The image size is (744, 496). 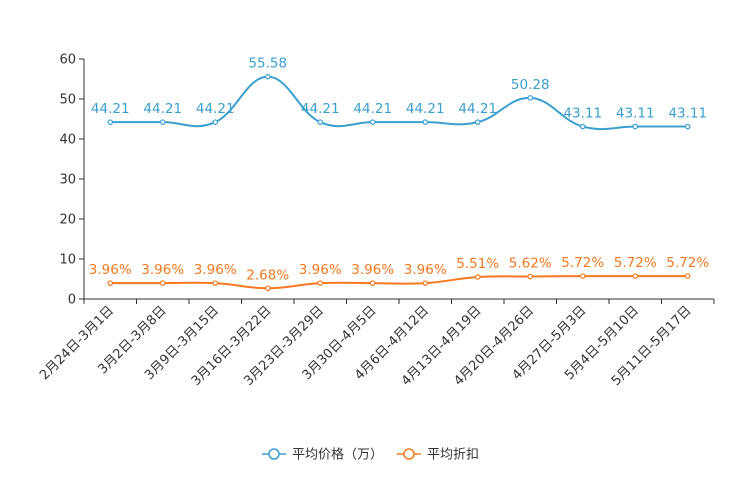 What do you see at coordinates (530, 264) in the screenshot?
I see `data-label: 5.62%` at bounding box center [530, 264].